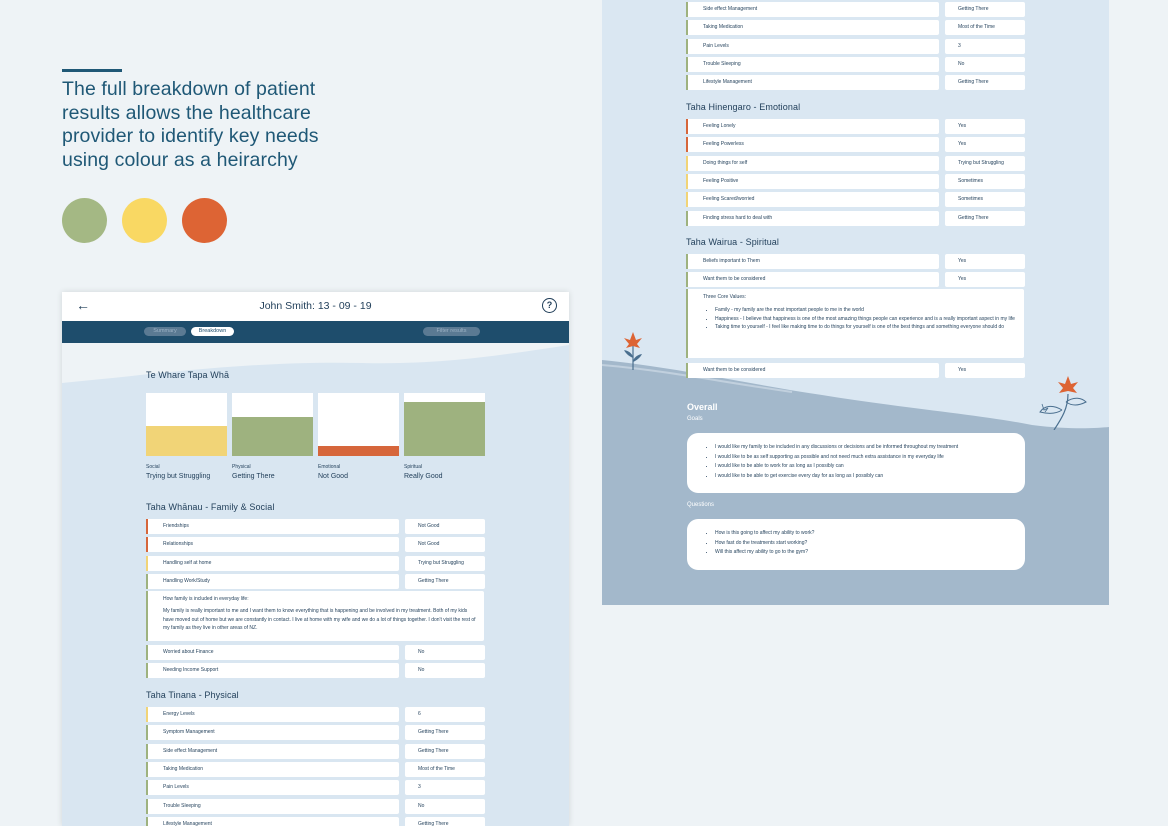  Describe the element at coordinates (176, 526) in the screenshot. I see `question-label: Friendships` at that location.